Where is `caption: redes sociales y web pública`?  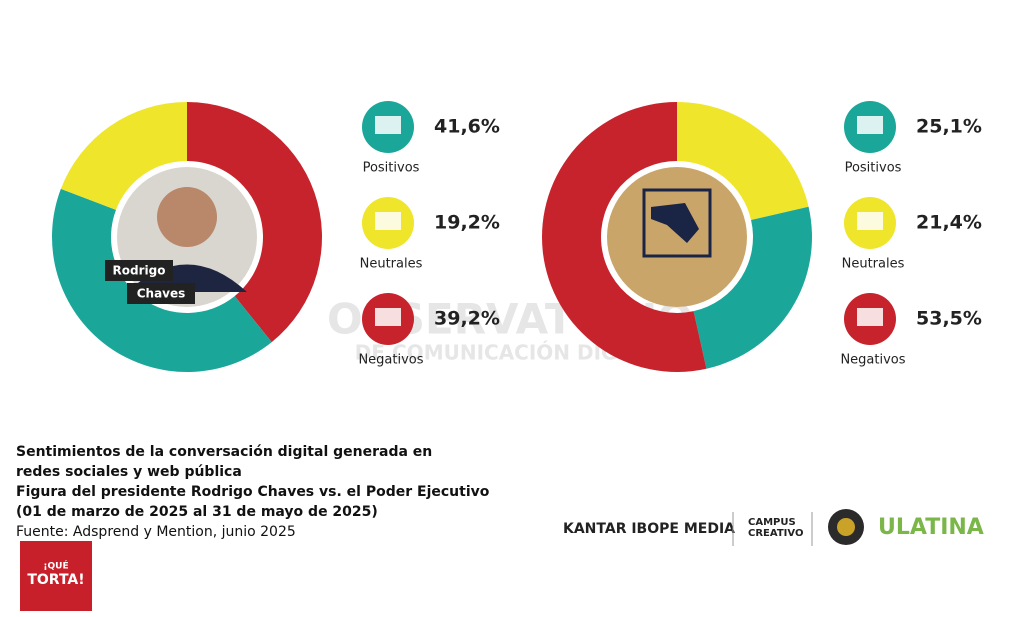 caption: redes sociales y web pública is located at coordinates (129, 472).